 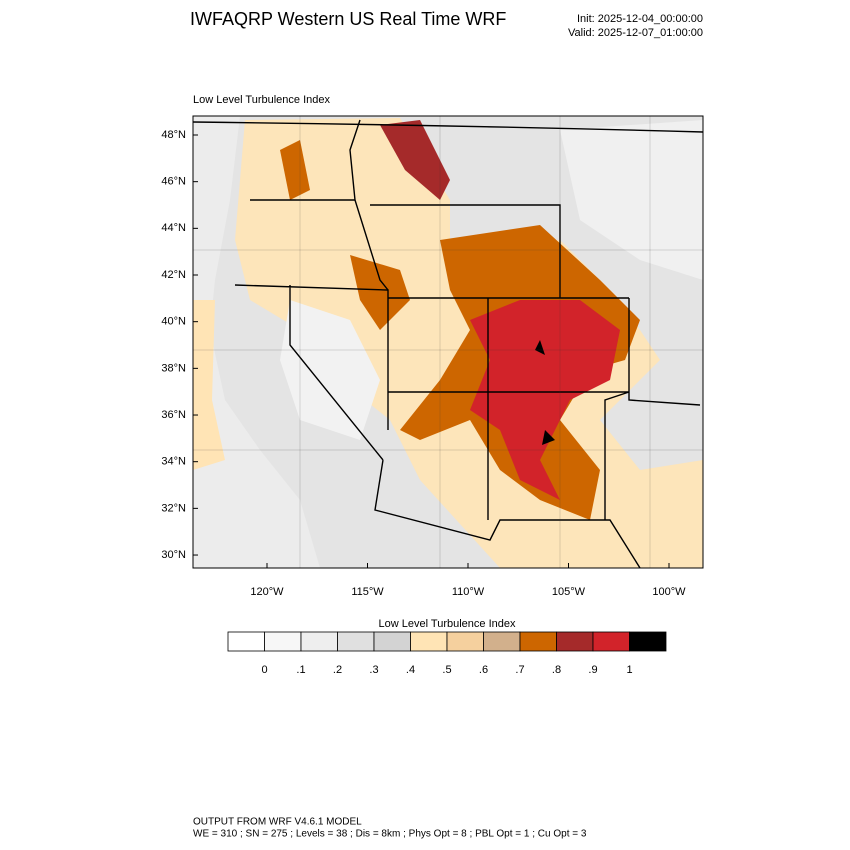 What do you see at coordinates (367, 592) in the screenshot?
I see `lon-label: 115°W` at bounding box center [367, 592].